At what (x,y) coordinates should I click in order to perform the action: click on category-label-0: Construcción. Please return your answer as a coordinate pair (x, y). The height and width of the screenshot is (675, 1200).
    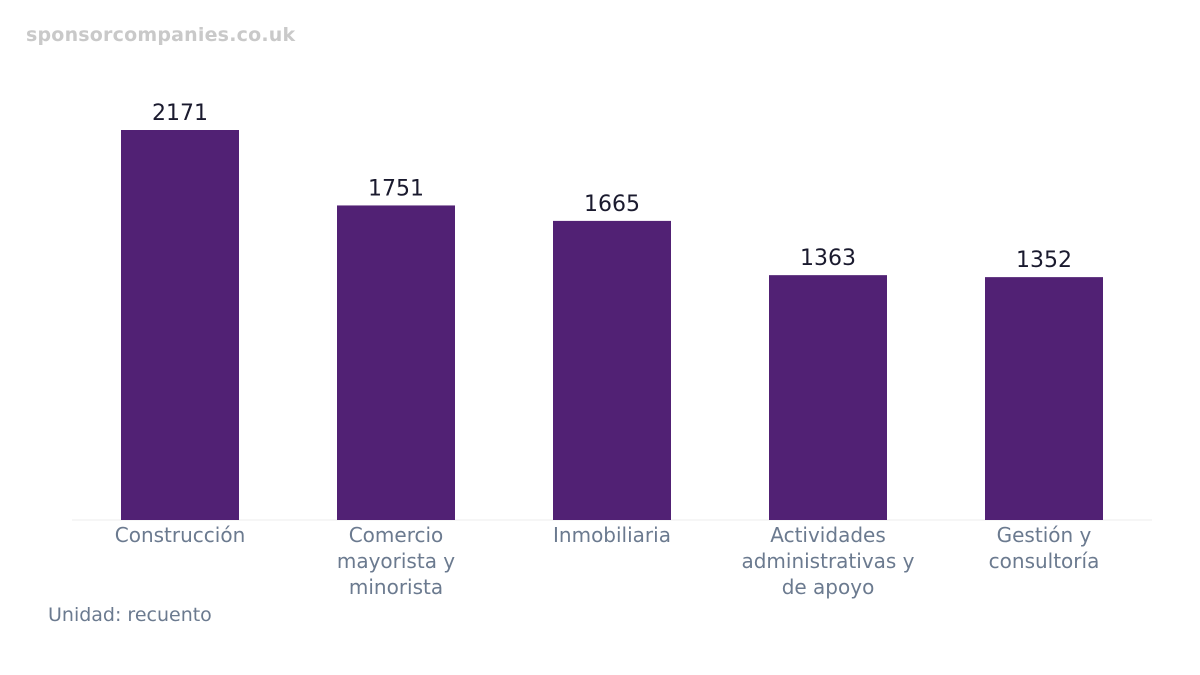
    Looking at the image, I should click on (180, 535).